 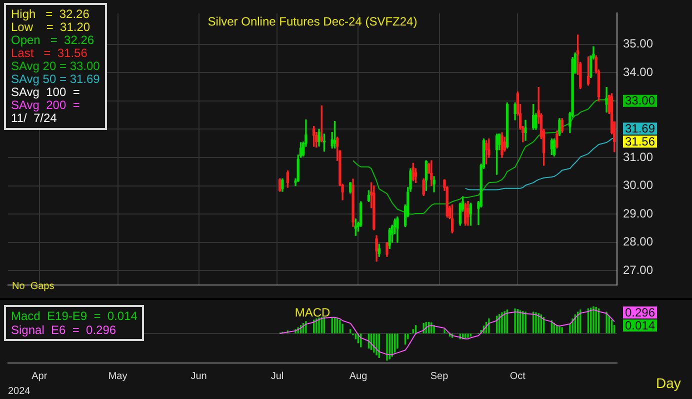 I want to click on text: Signal E6 = 0.296, so click(x=64, y=330).